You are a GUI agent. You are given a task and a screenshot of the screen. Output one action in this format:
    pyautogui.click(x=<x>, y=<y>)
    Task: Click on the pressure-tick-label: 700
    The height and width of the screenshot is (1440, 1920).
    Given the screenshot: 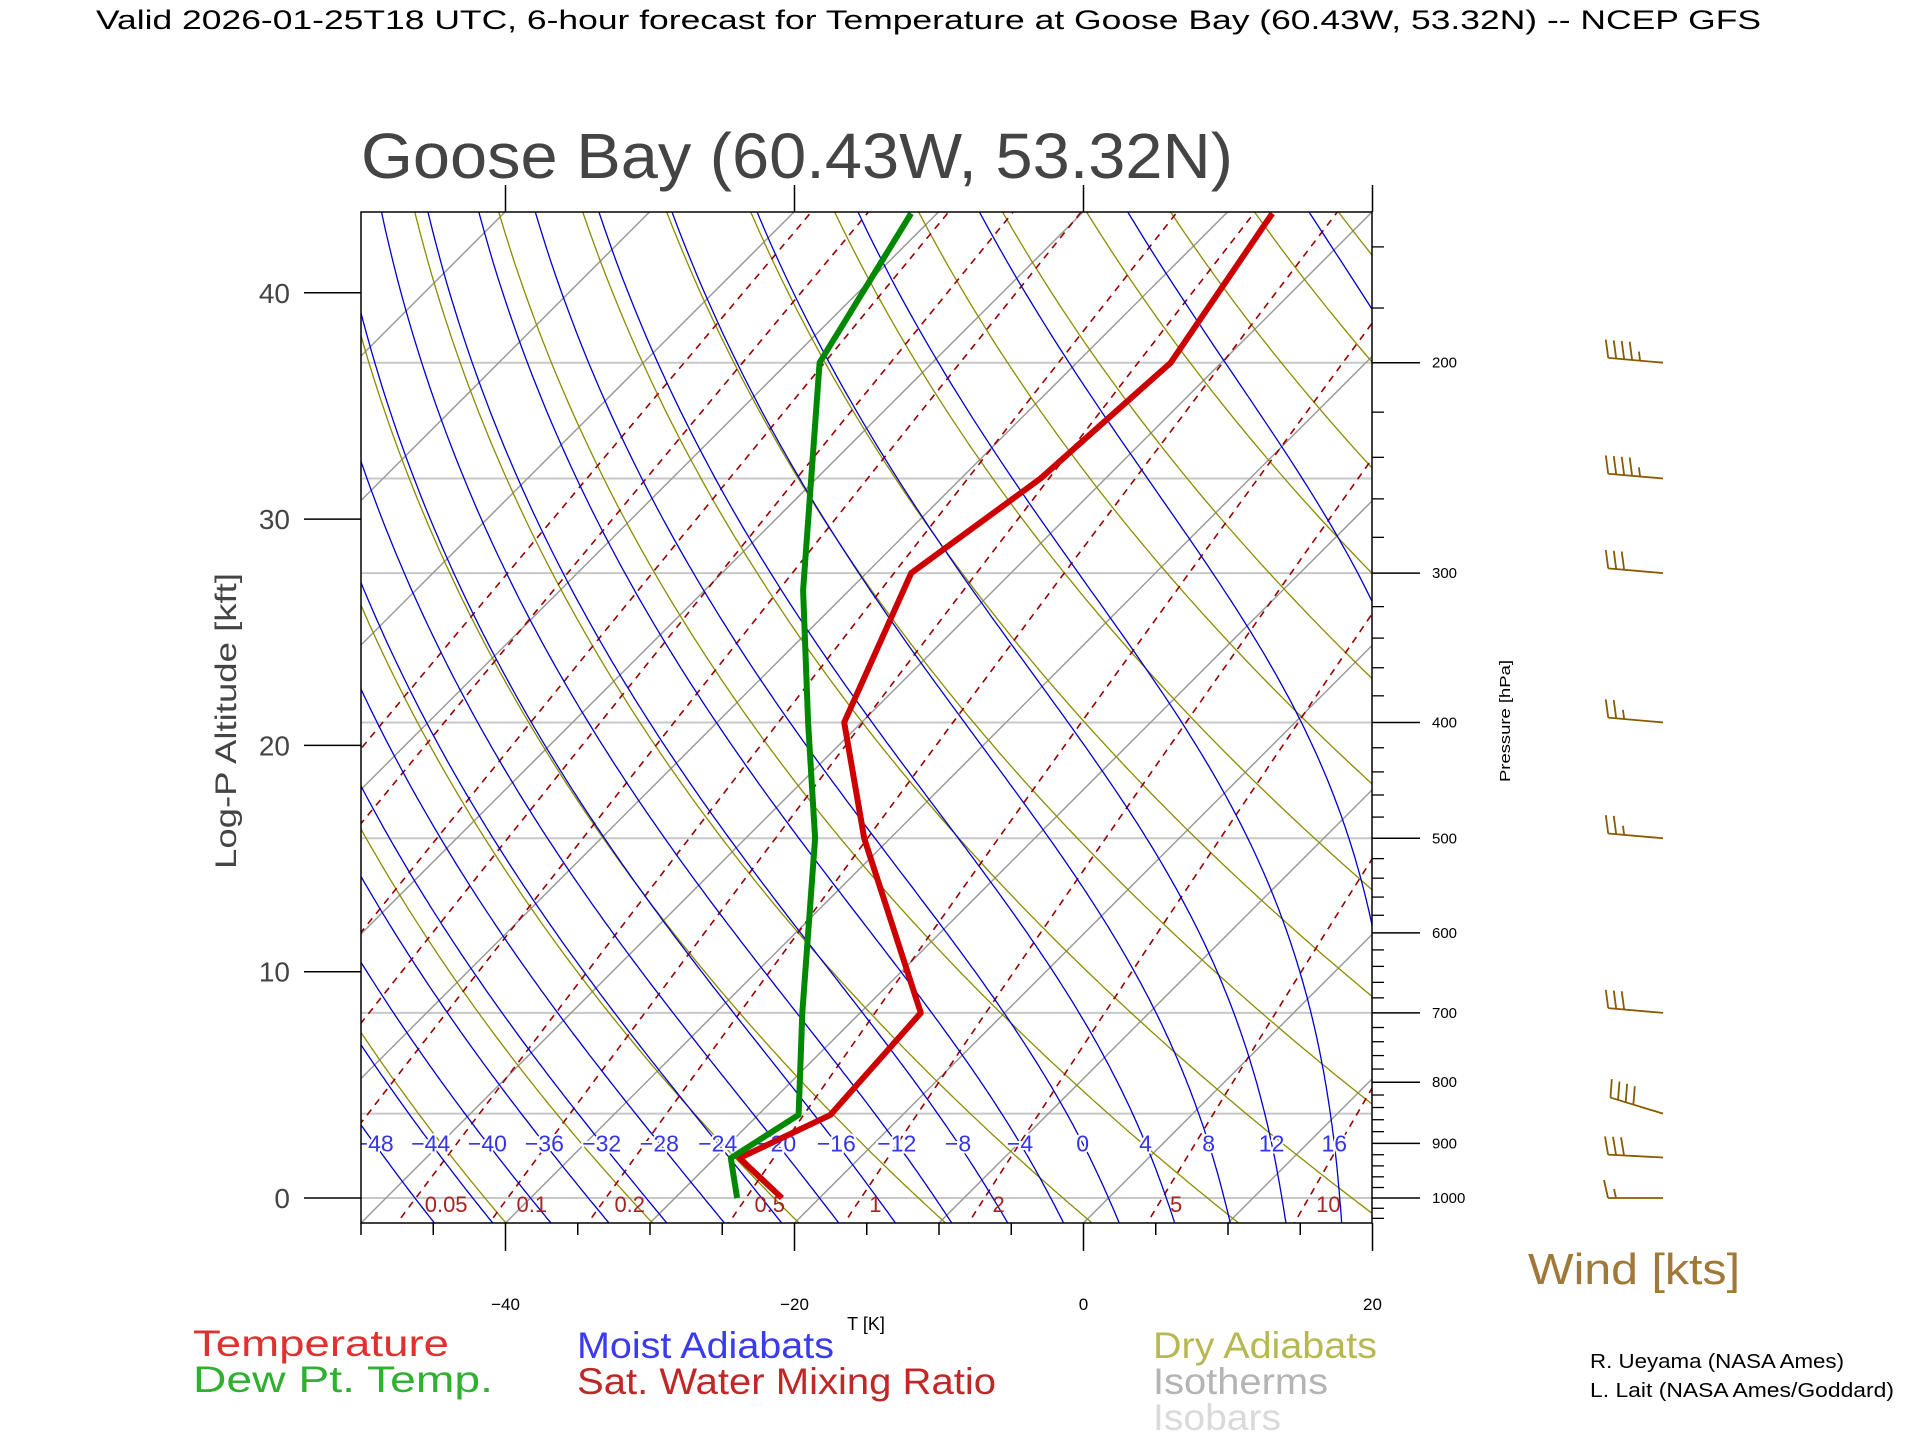 What is the action you would take?
    pyautogui.click(x=1444, y=1013)
    